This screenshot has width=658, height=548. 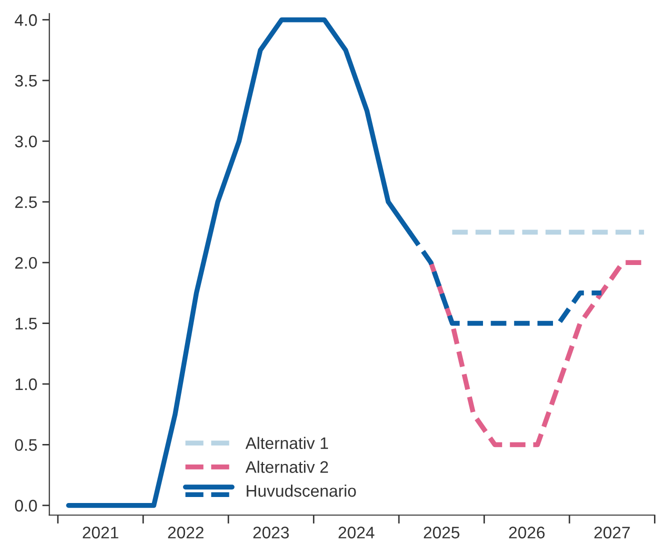 What do you see at coordinates (26, 142) in the screenshot?
I see `y-tick-label: 3.0` at bounding box center [26, 142].